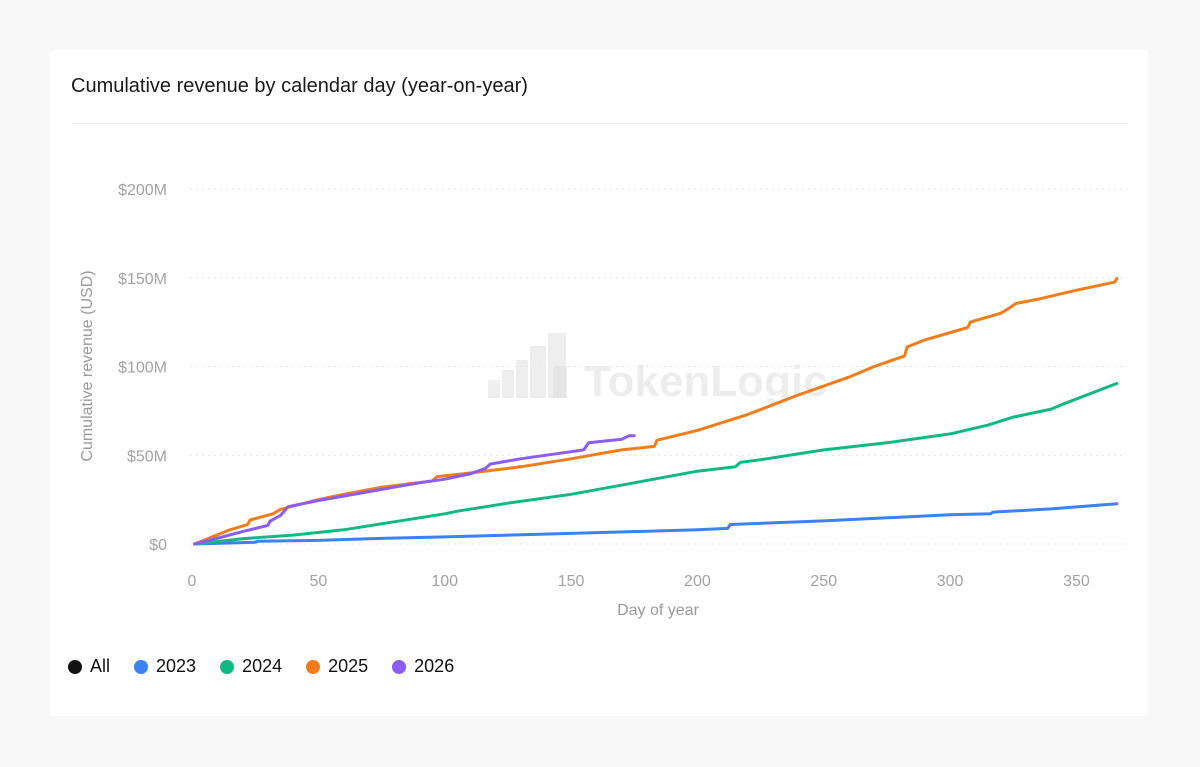 Image resolution: width=1200 pixels, height=767 pixels. Describe the element at coordinates (658, 369) in the screenshot. I see `watermark: TokenLogic` at that location.